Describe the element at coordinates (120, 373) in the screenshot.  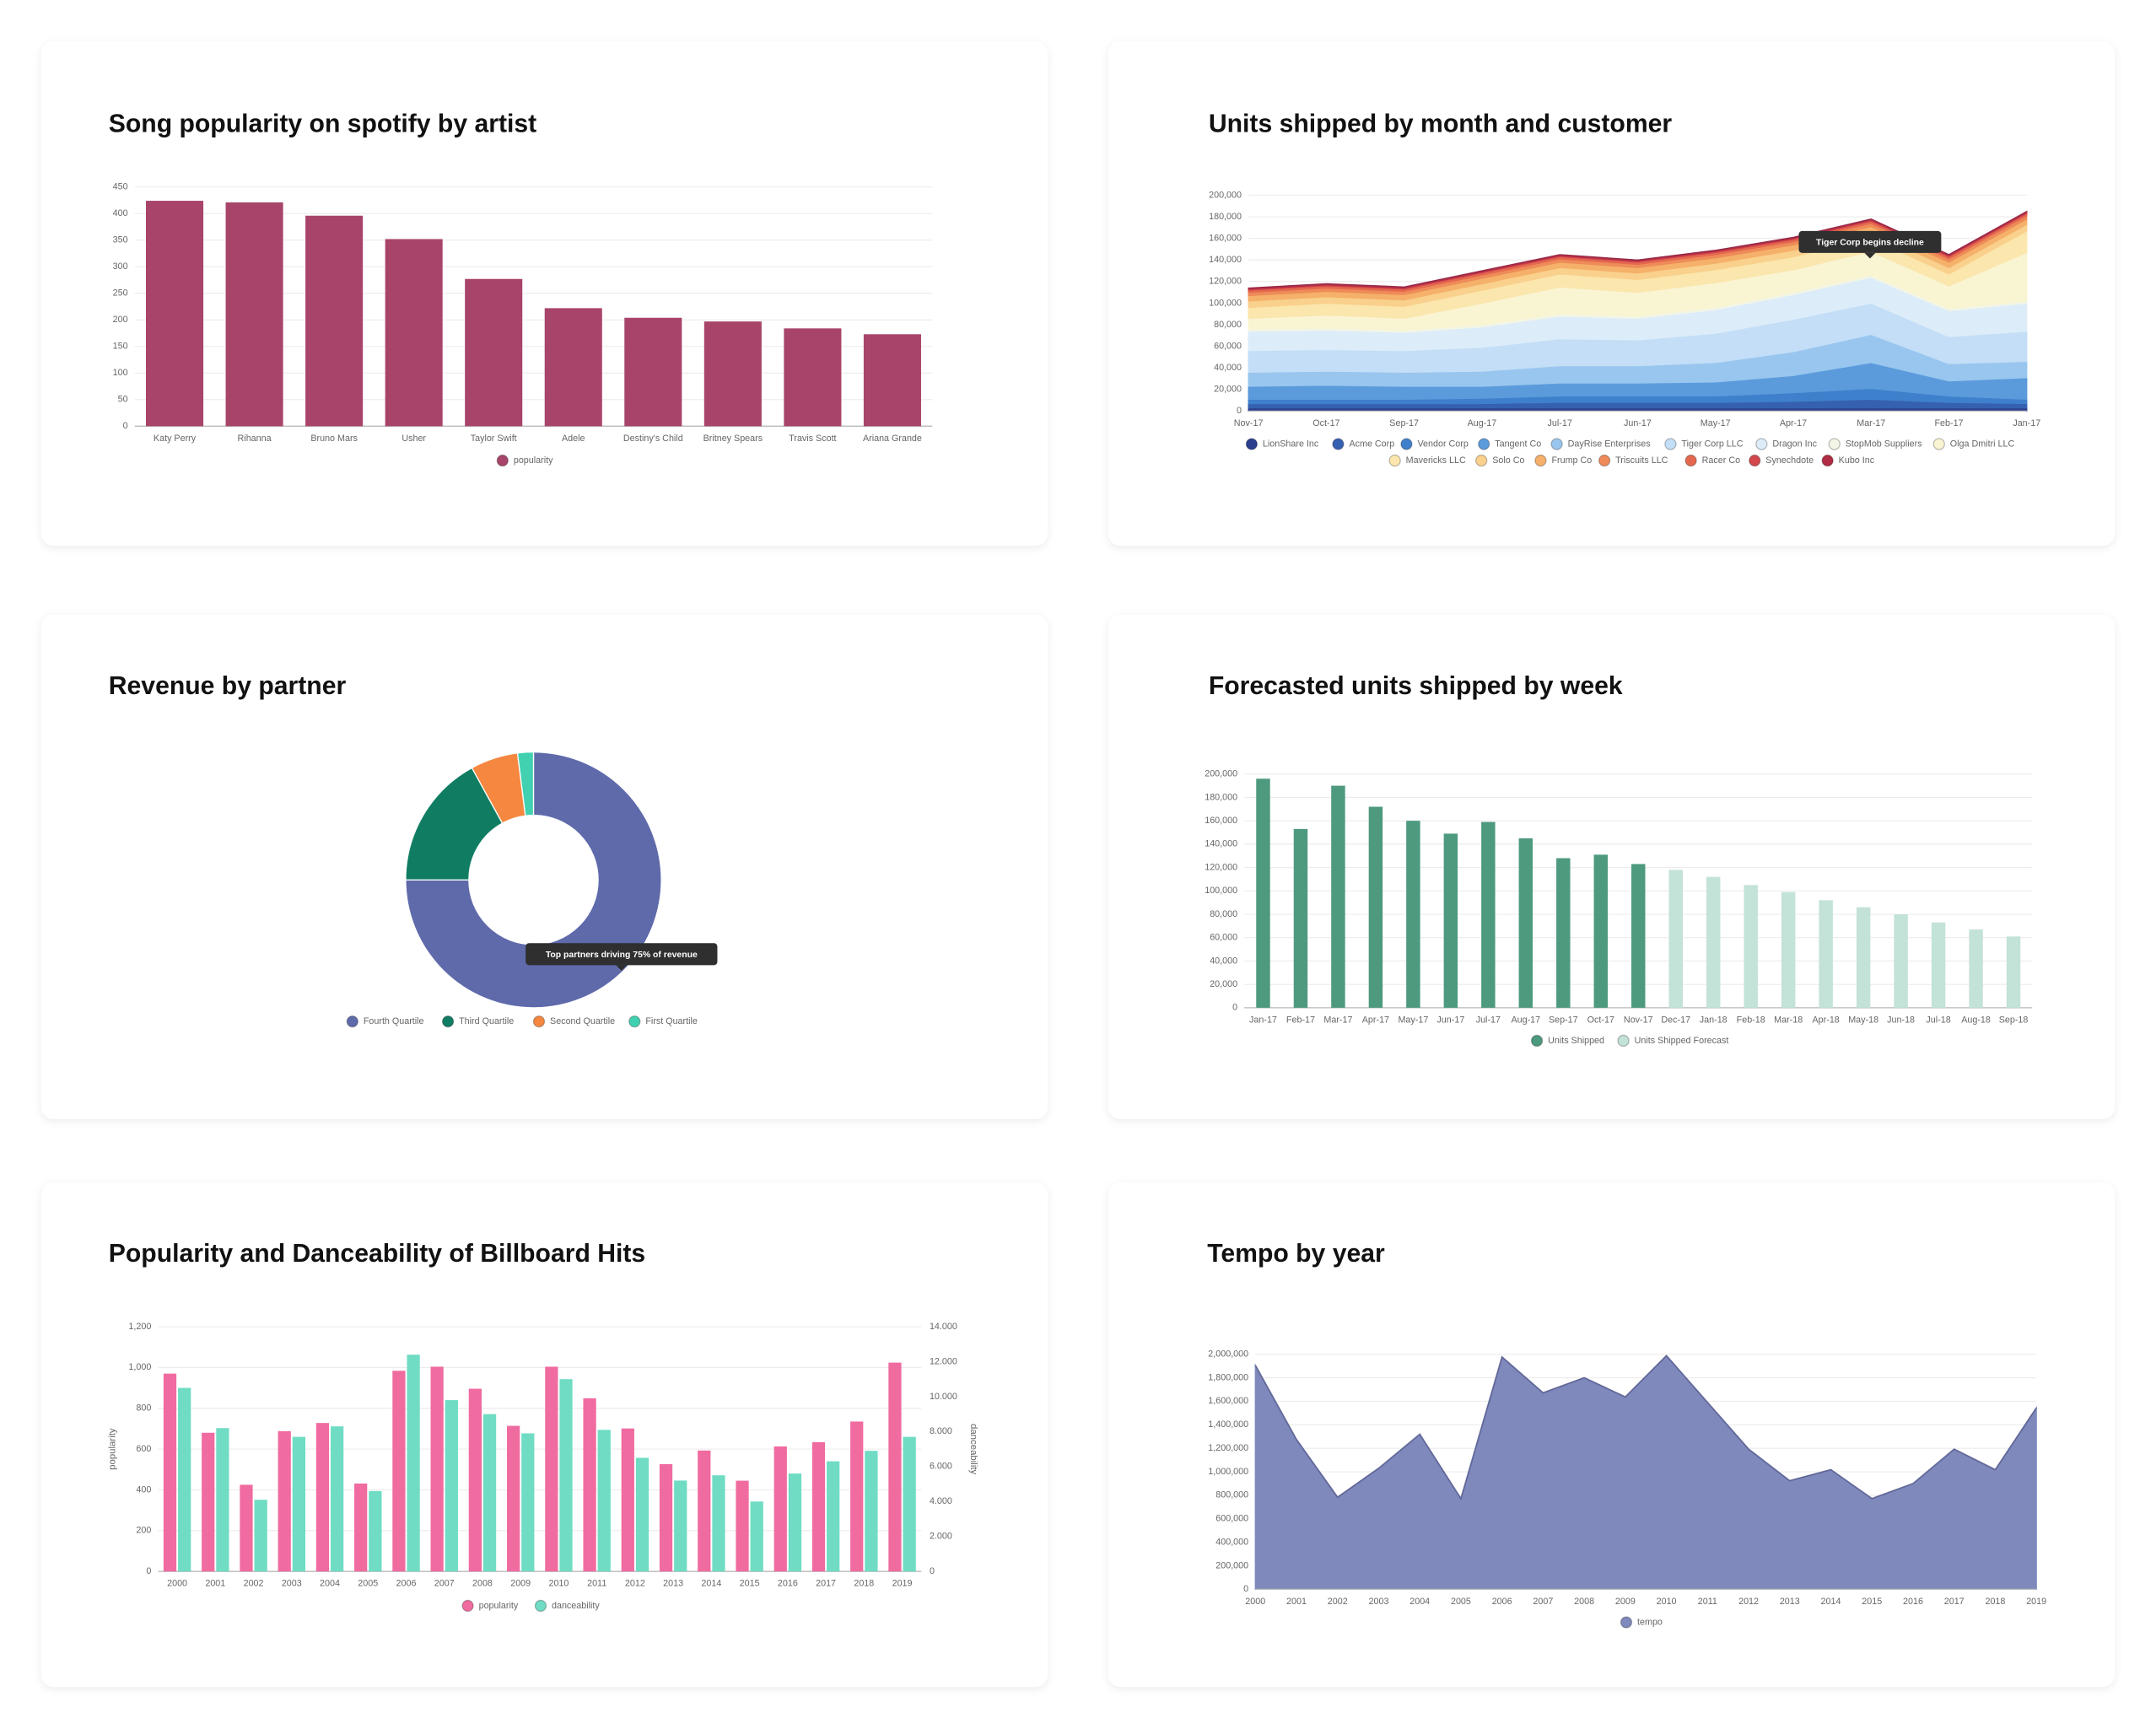
I see `y-tick-label: 100` at that location.